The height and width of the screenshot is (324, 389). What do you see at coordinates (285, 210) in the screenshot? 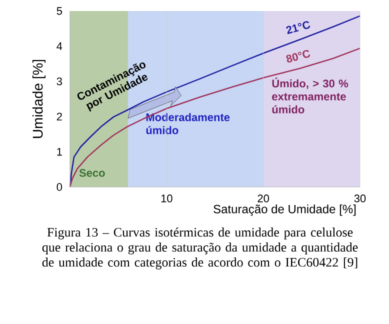
I see `x-axis-title: Saturação de Umidade [%]` at bounding box center [285, 210].